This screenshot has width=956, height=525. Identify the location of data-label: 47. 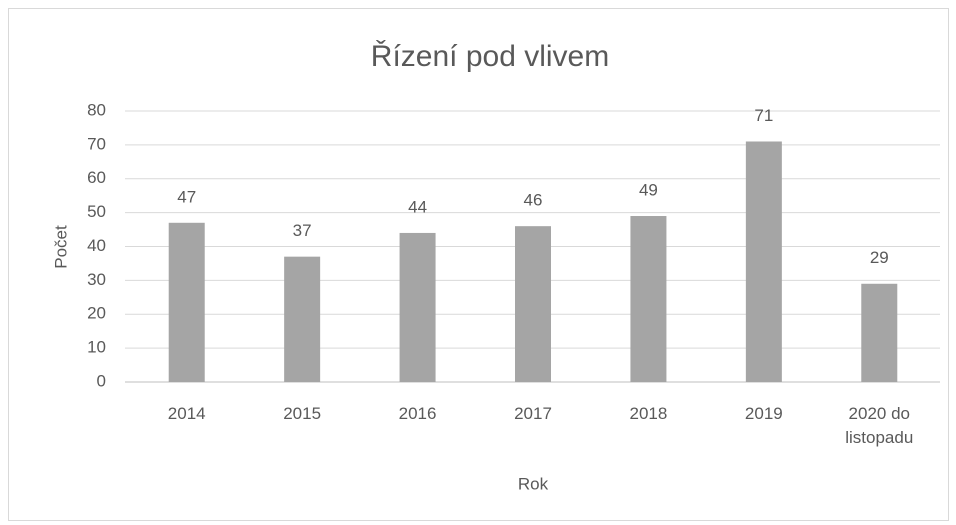
(186, 196).